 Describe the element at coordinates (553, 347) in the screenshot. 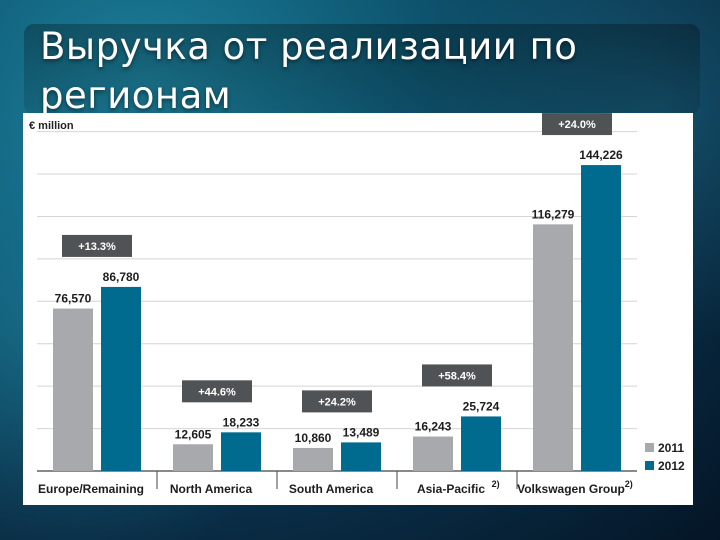

I see `bar-2011-volkswagen-group` at that location.